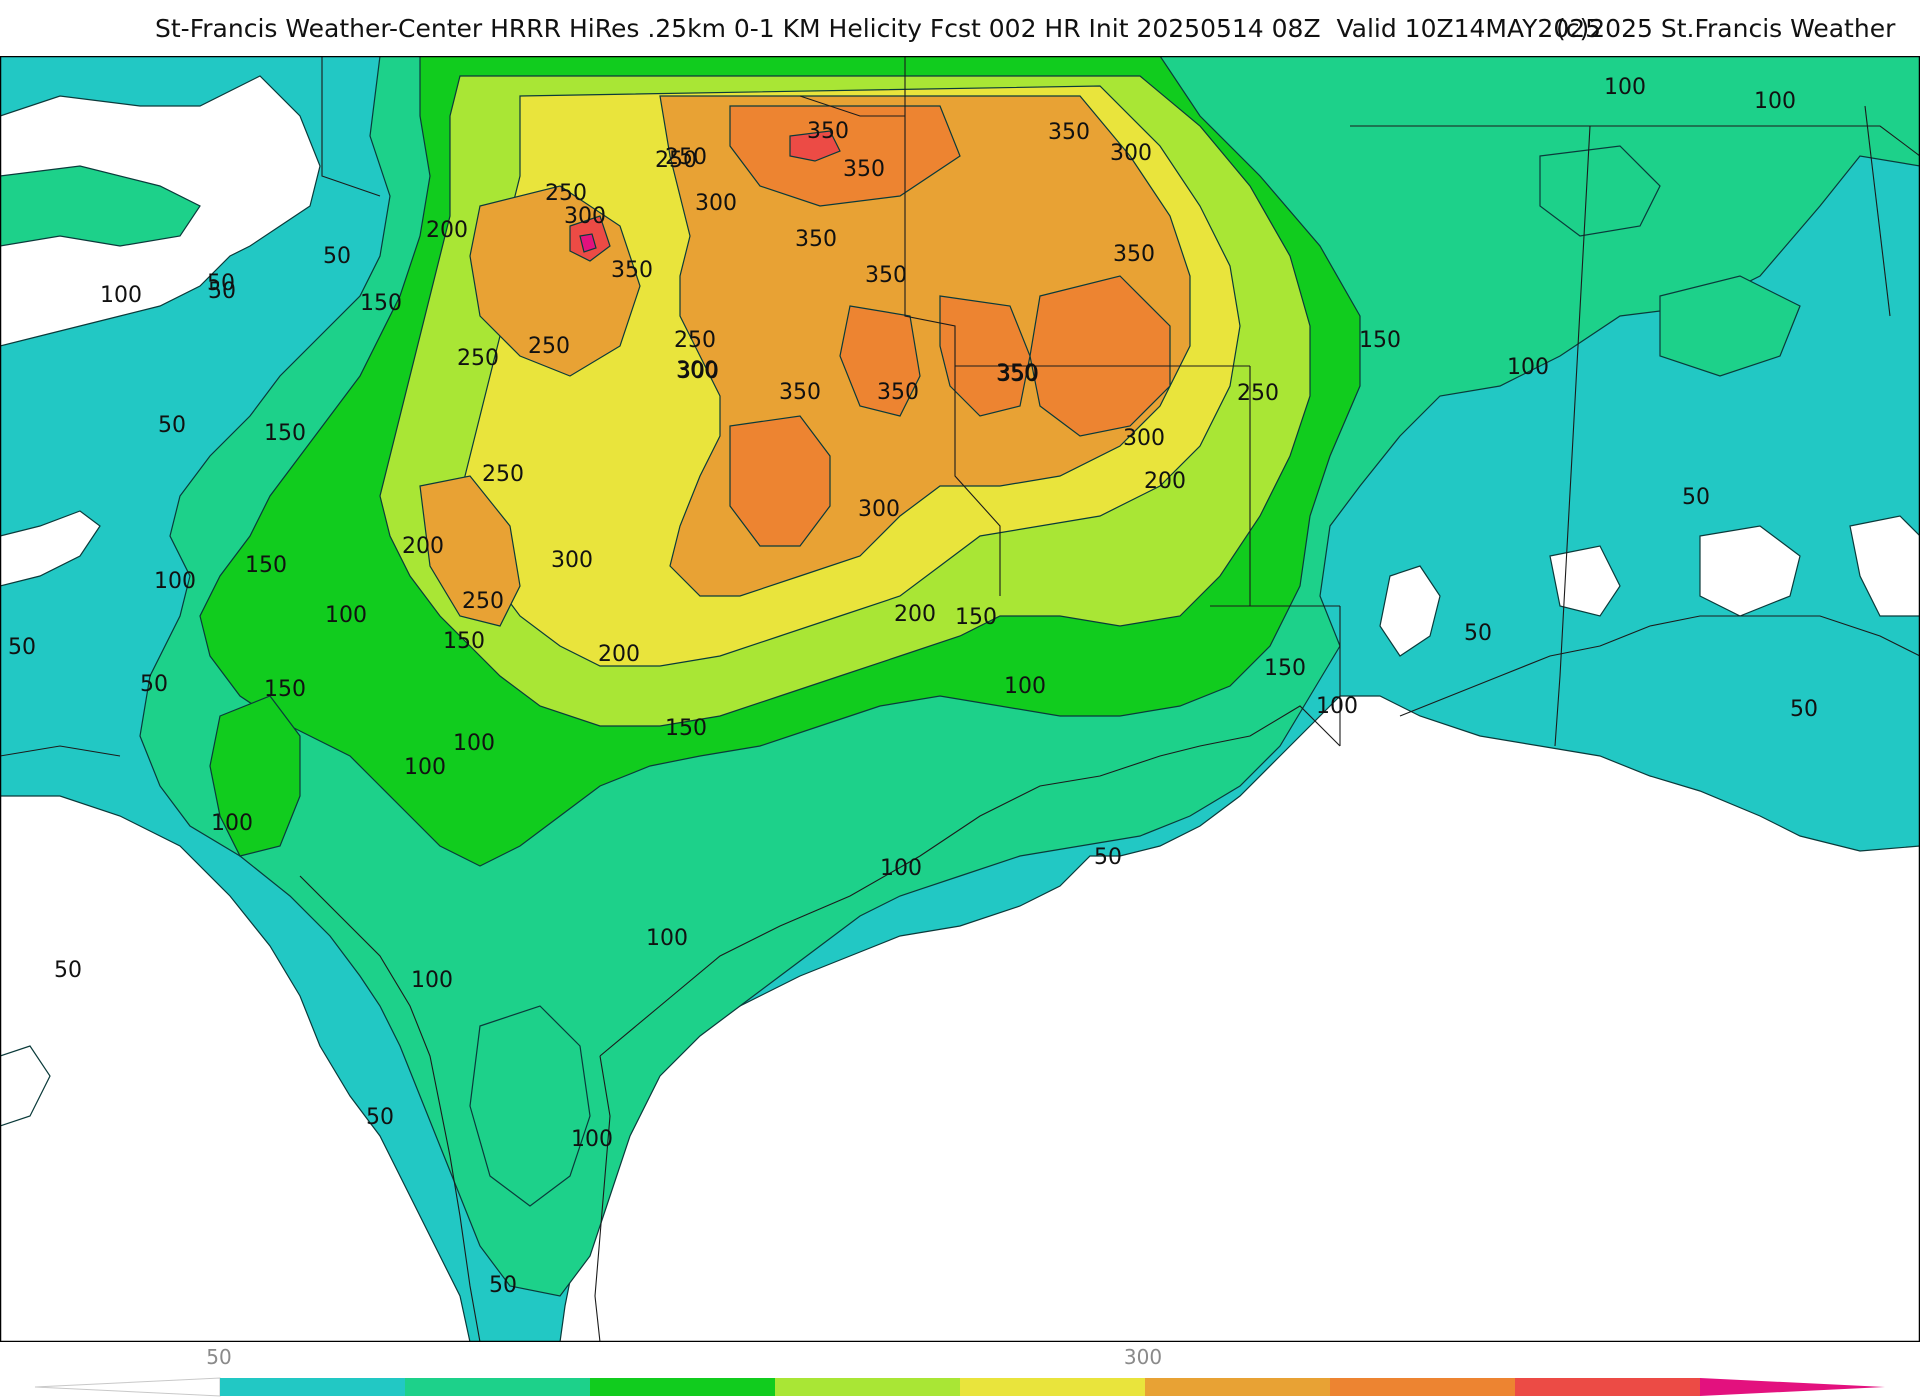 The image size is (1920, 1400). I want to click on colorbar-segments, so click(960, 1387).